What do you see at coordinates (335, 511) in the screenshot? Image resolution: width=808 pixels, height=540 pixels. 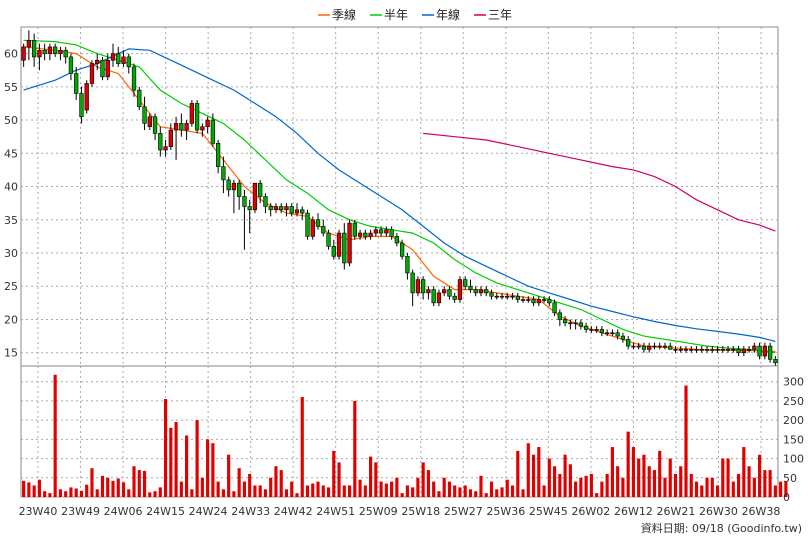 I see `x-tick-label: 24W51` at bounding box center [335, 511].